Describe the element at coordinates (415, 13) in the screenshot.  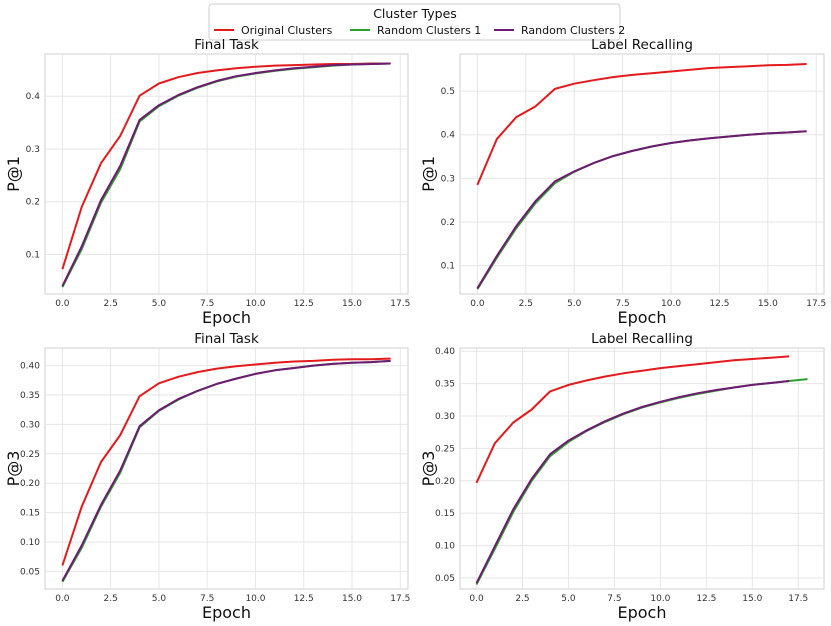
I see `legend-title: Cluster Types` at that location.